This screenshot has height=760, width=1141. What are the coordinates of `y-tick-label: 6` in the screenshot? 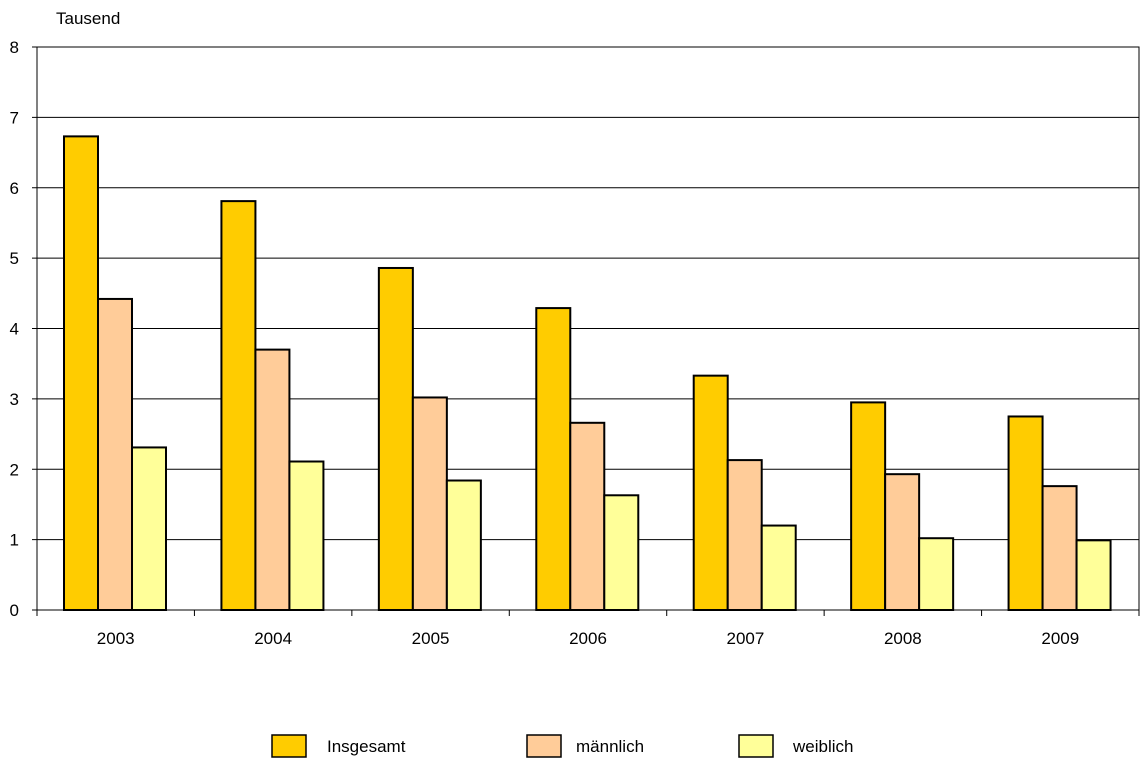 It's located at (14, 188).